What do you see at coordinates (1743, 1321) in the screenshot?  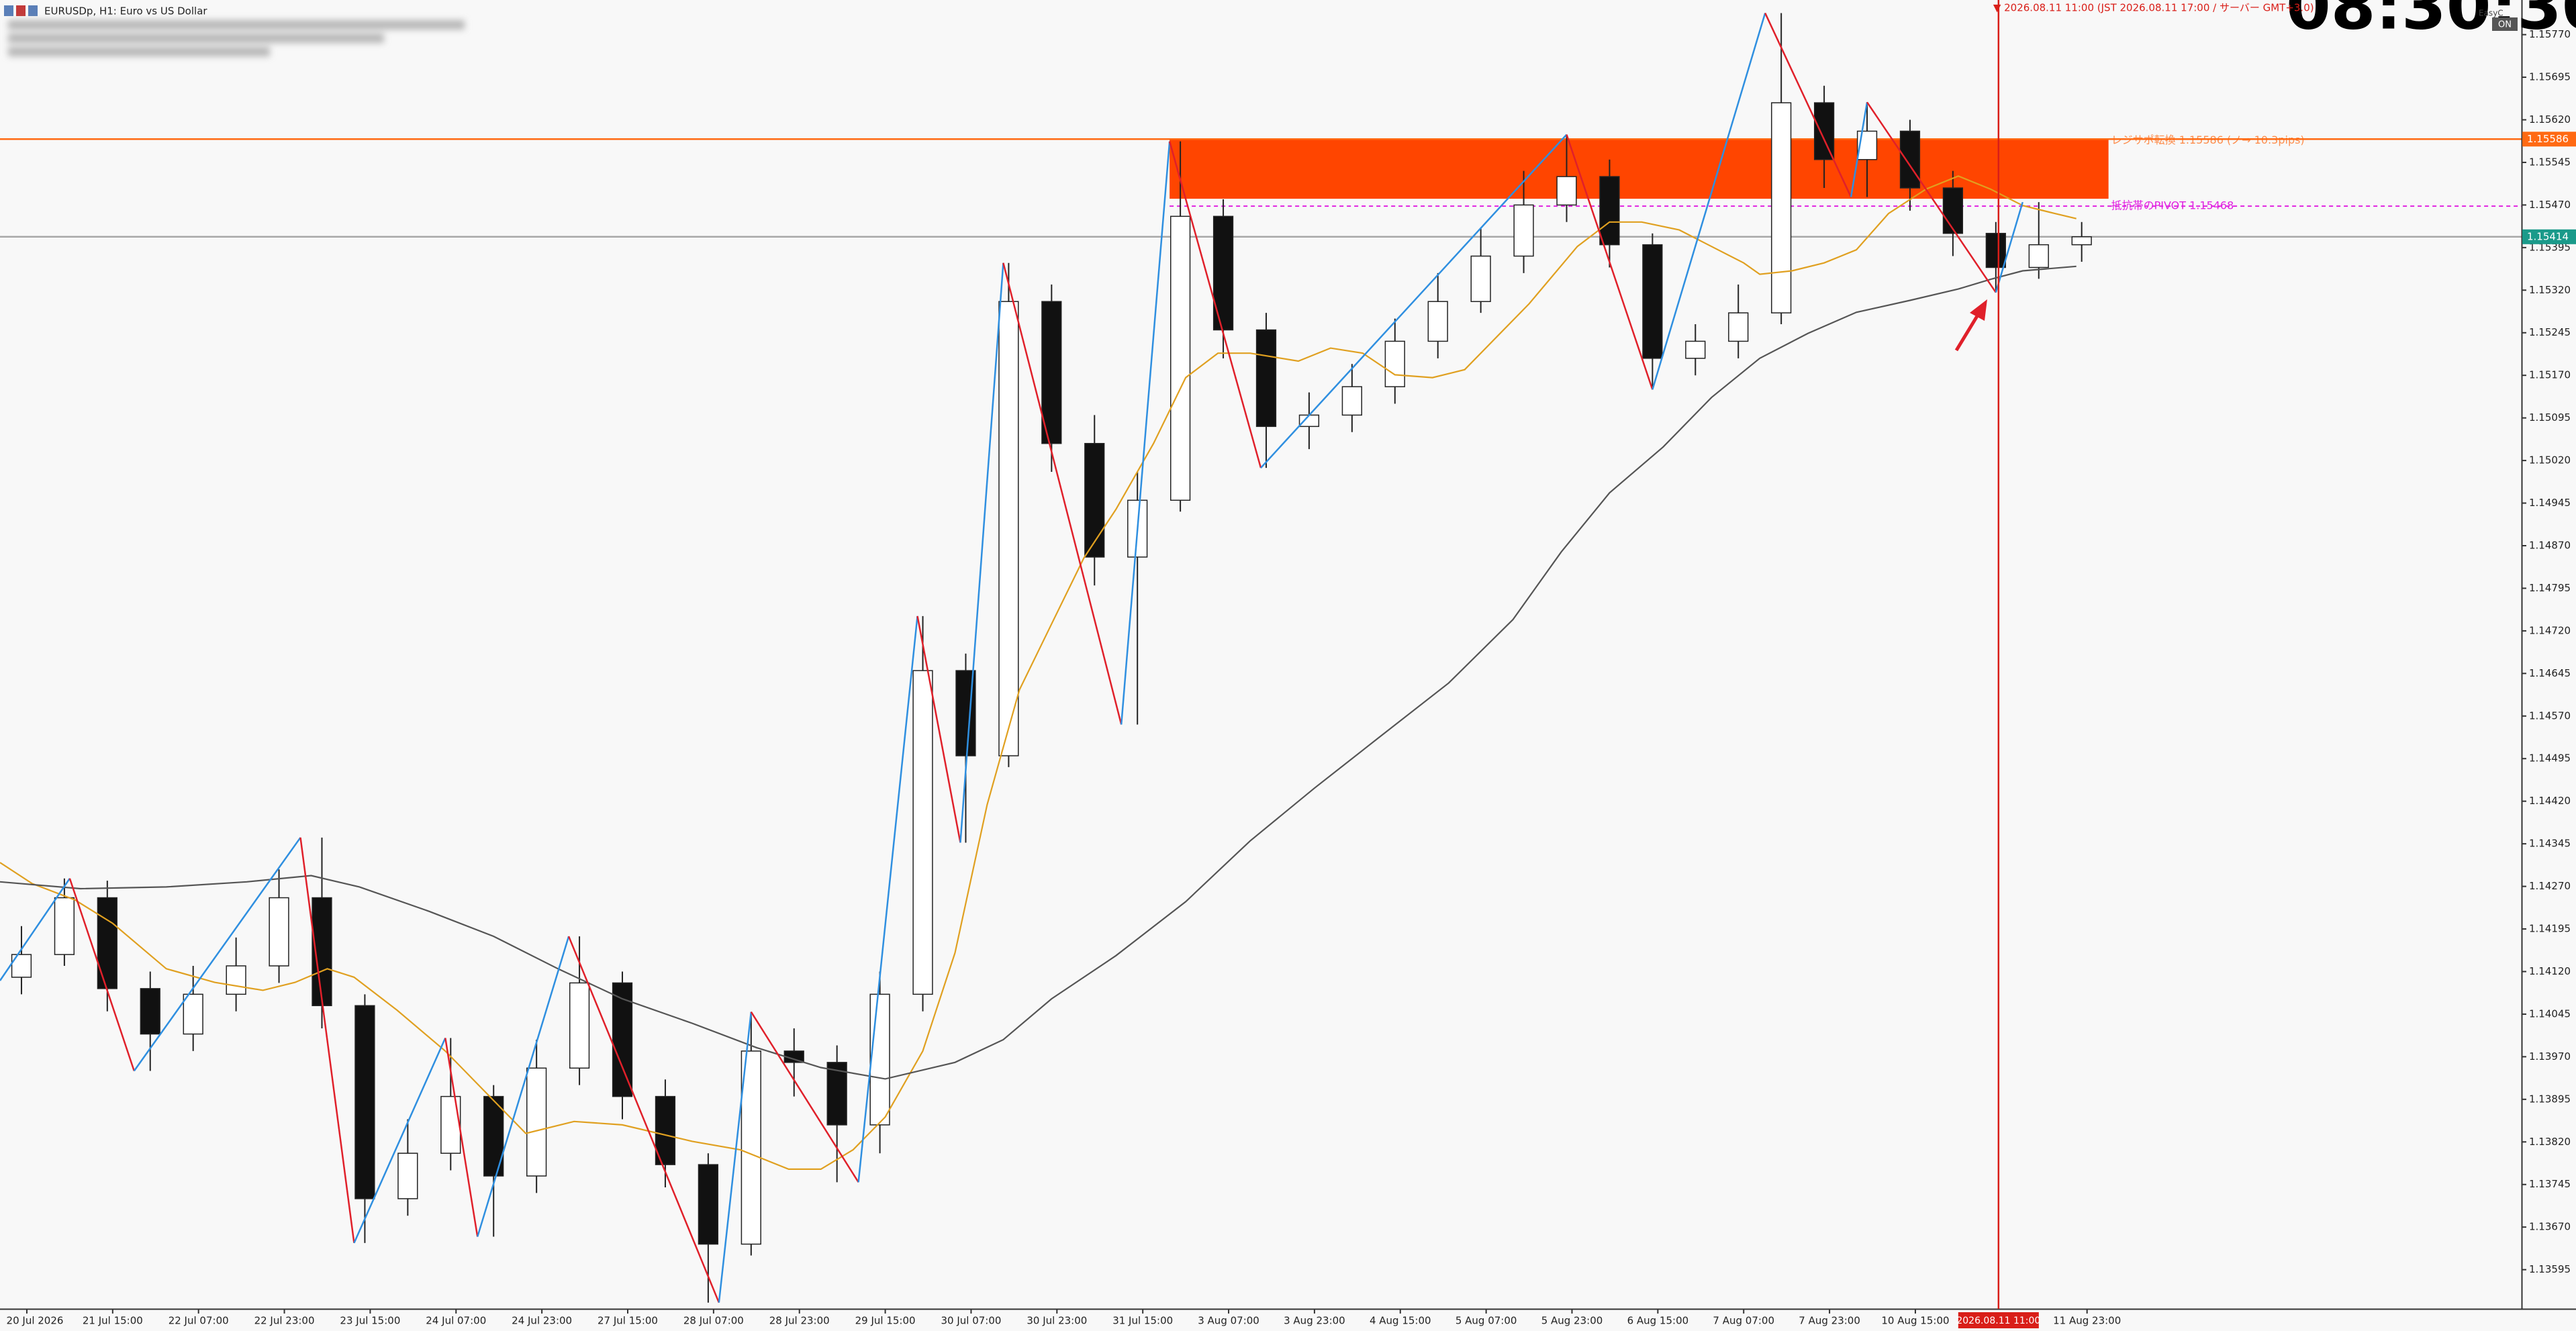 I see `x-tick-label: 7 Aug 07:00` at bounding box center [1743, 1321].